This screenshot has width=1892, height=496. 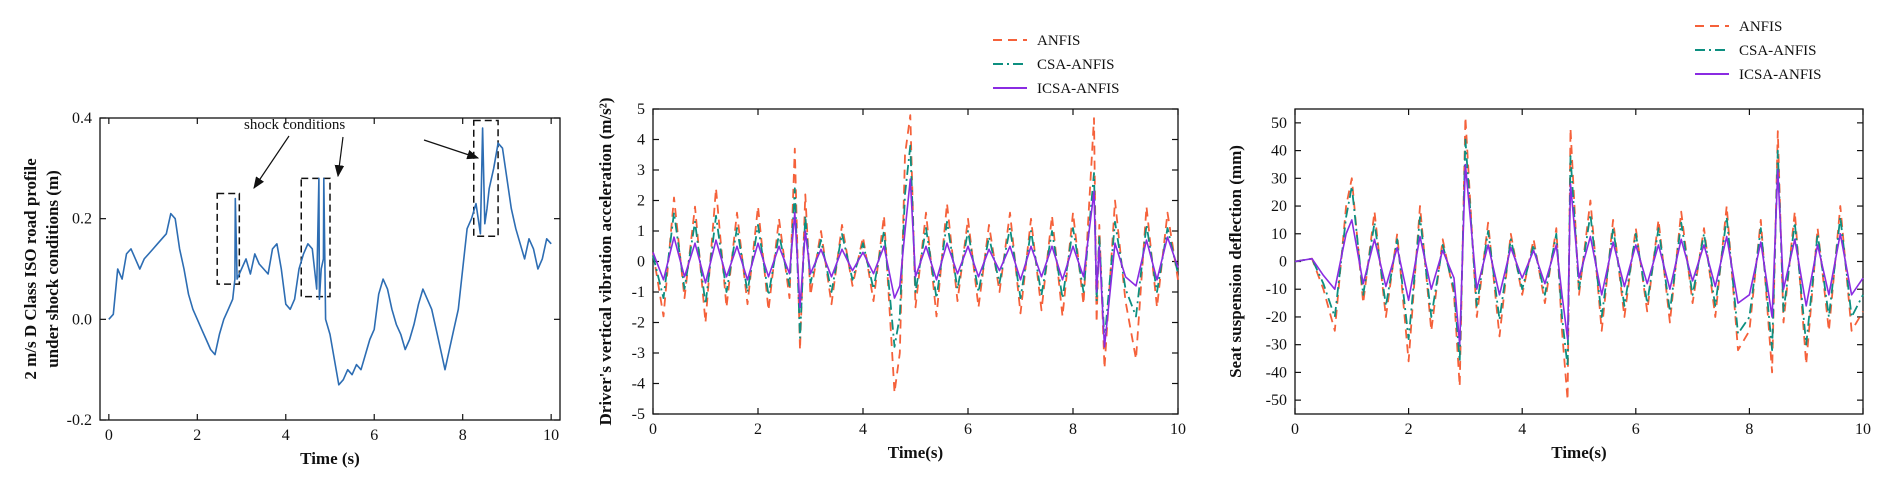 What do you see at coordinates (638, 292) in the screenshot?
I see `y-tick-label: -1` at bounding box center [638, 292].